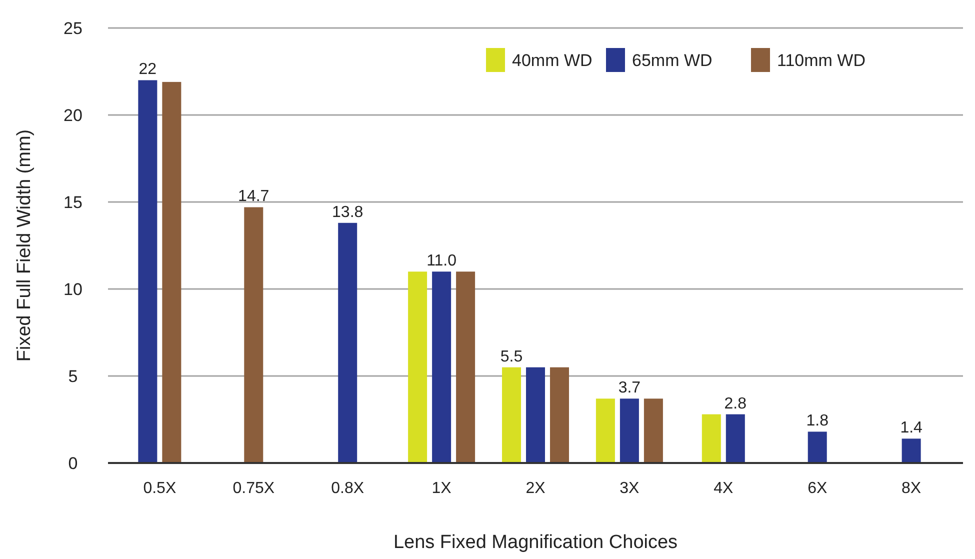  Describe the element at coordinates (735, 403) in the screenshot. I see `data-label: 2.8` at that location.